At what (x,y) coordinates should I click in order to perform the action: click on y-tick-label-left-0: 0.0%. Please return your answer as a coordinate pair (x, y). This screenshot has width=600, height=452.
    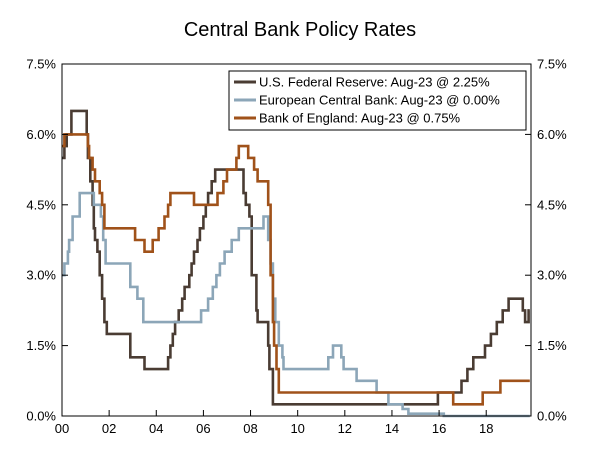
    Looking at the image, I should click on (41, 416).